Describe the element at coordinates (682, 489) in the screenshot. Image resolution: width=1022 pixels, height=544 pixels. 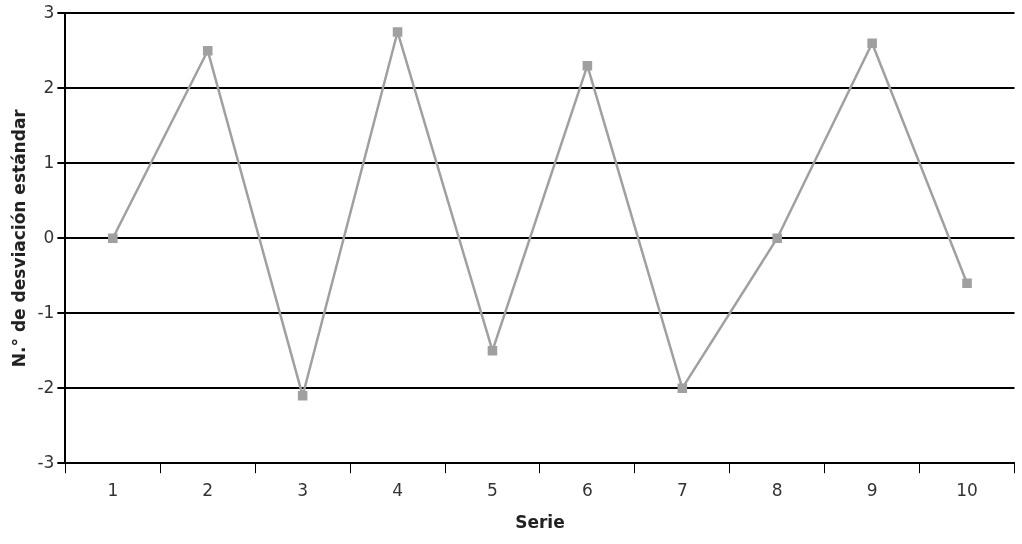
I see `x-tick-label: 7` at that location.